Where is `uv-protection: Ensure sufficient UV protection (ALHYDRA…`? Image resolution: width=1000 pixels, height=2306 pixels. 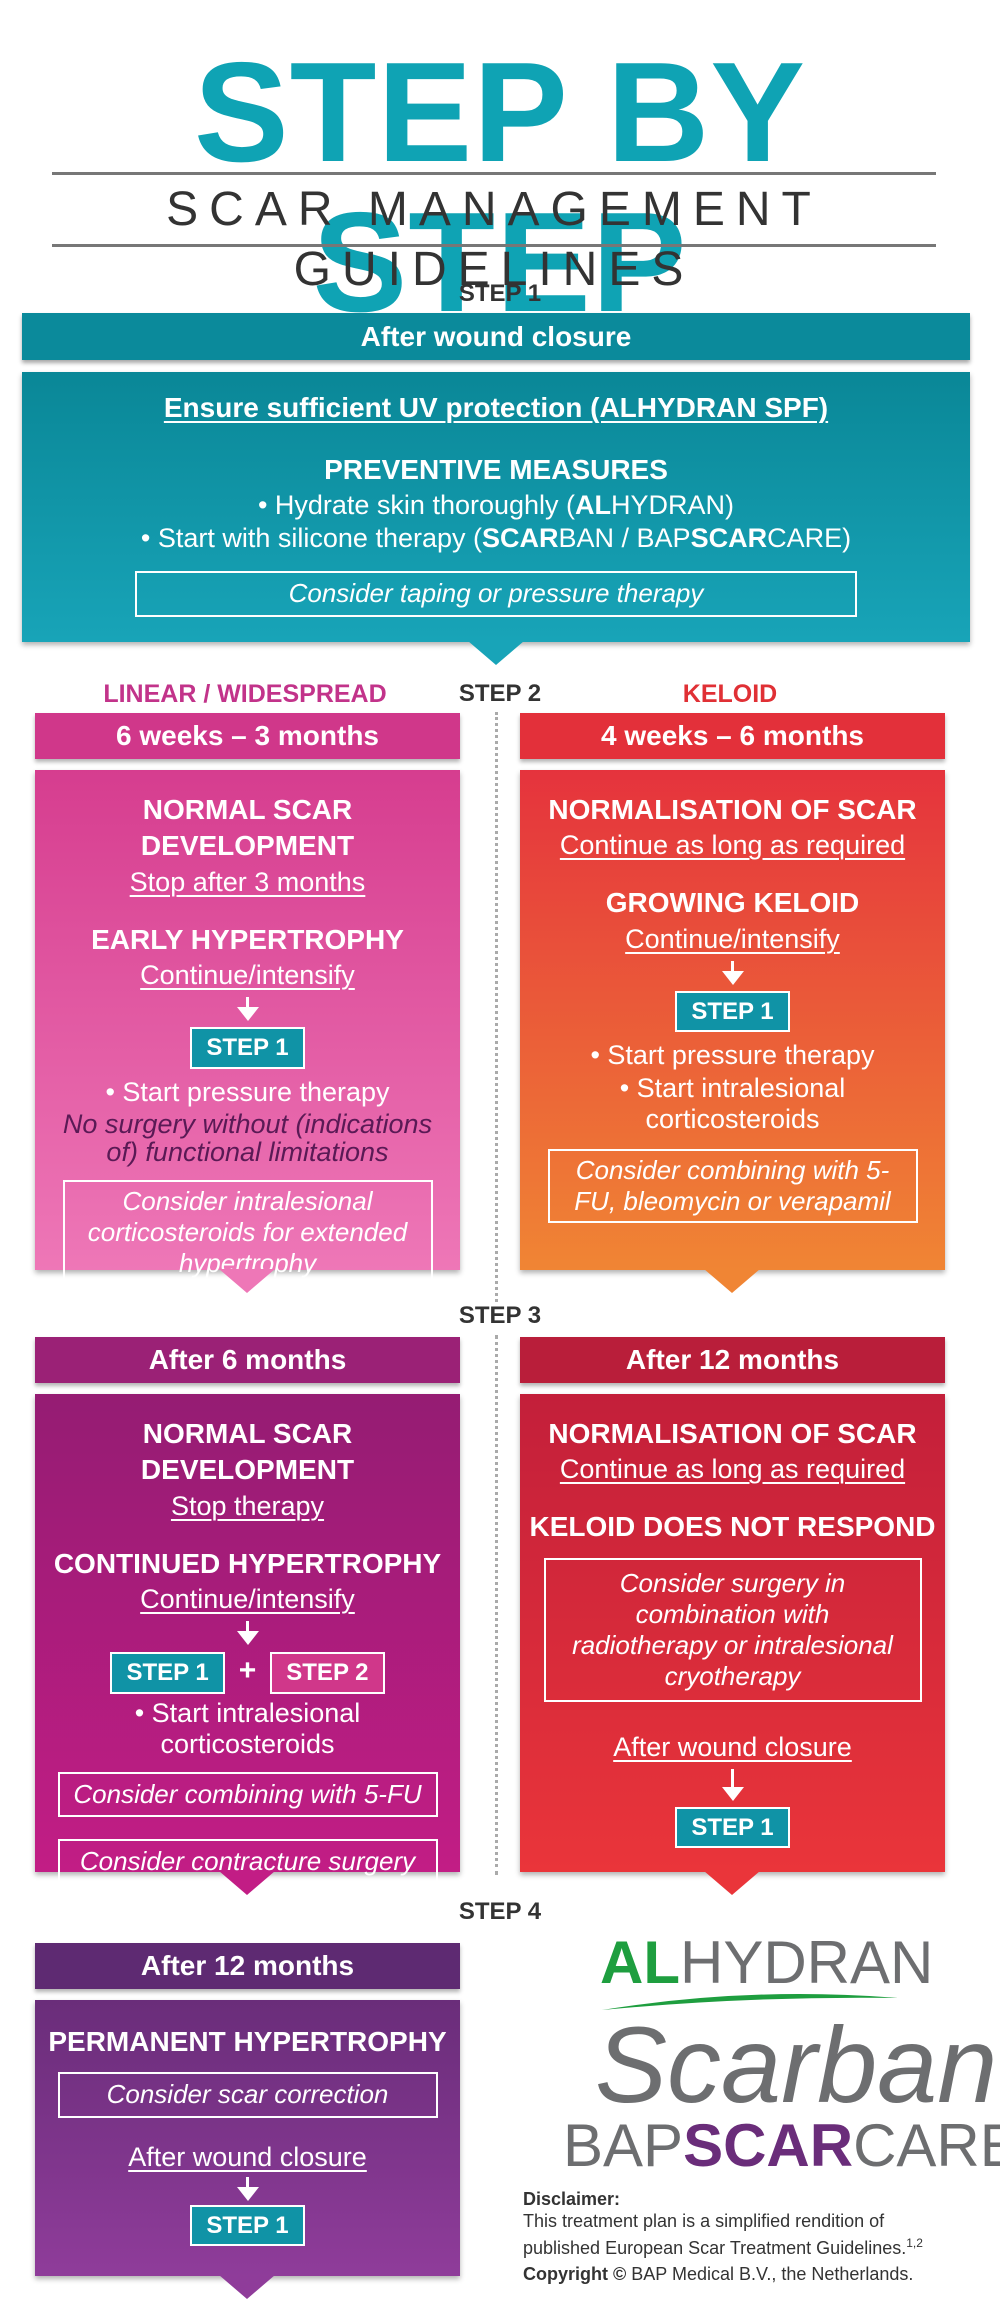 uv-protection: Ensure sufficient UV protection (ALHYDRA… is located at coordinates (496, 407).